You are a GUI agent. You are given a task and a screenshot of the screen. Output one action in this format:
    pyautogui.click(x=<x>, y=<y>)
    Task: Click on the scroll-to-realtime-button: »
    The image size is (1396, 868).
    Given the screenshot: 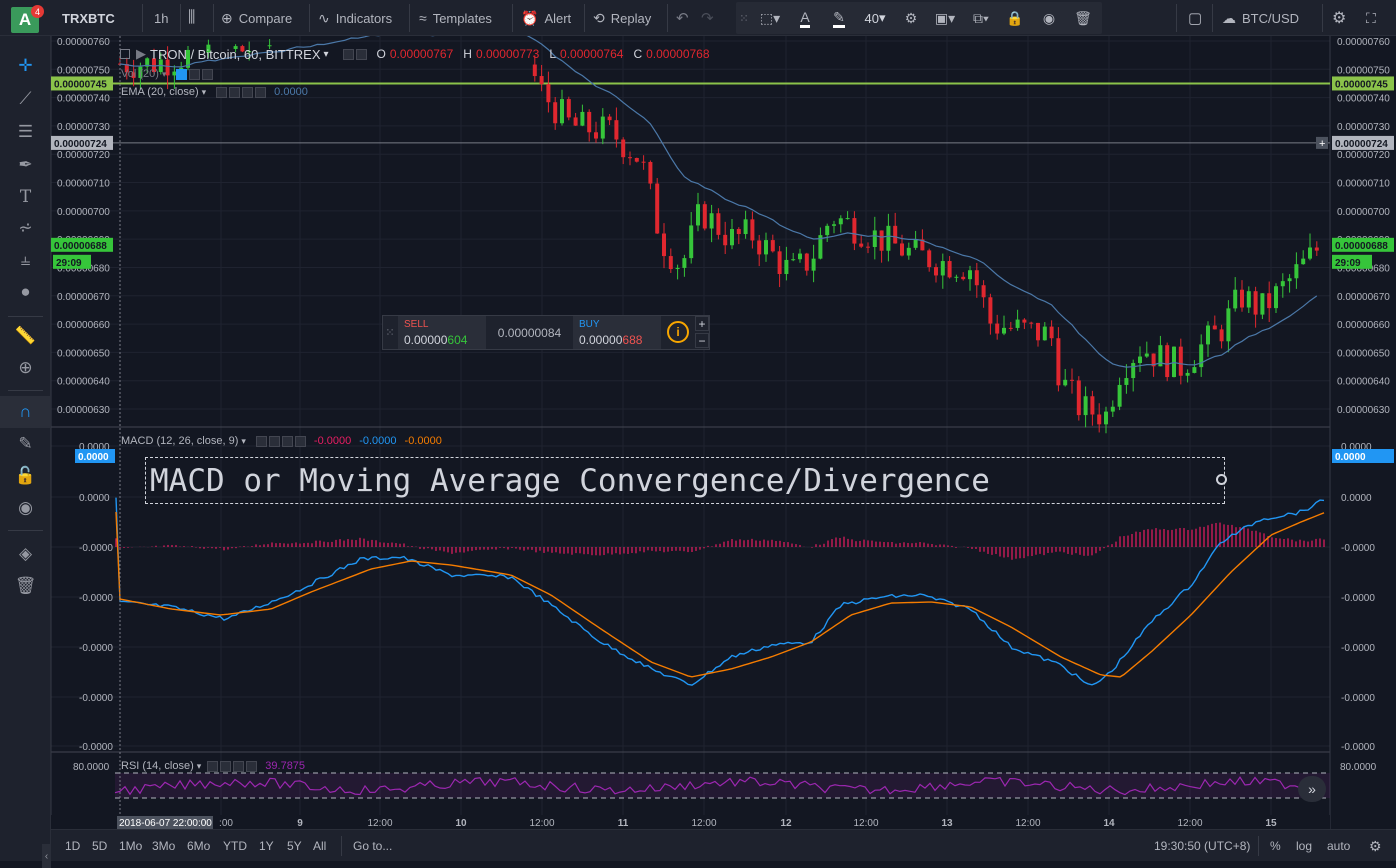 What is the action you would take?
    pyautogui.click(x=1312, y=789)
    